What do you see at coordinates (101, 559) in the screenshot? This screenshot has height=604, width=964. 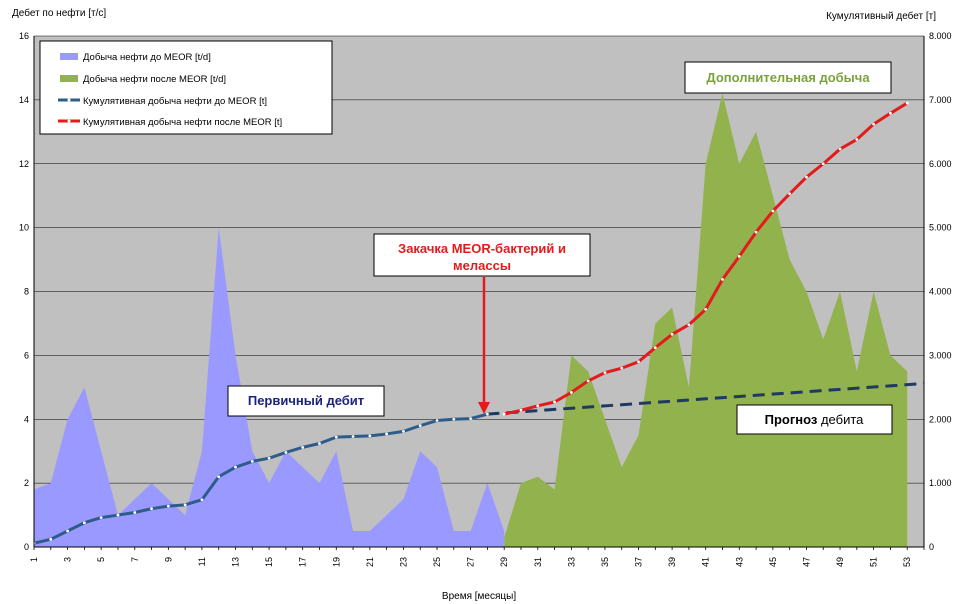 I see `x-tick-label: 5` at bounding box center [101, 559].